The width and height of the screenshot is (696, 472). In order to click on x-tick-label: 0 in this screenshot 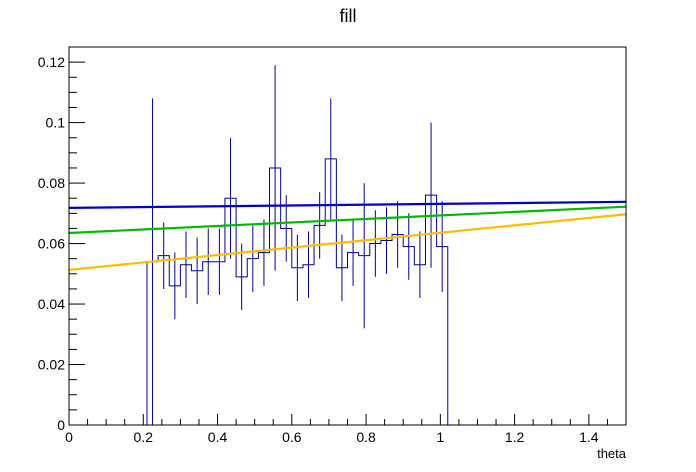, I will do `click(69, 437)`.